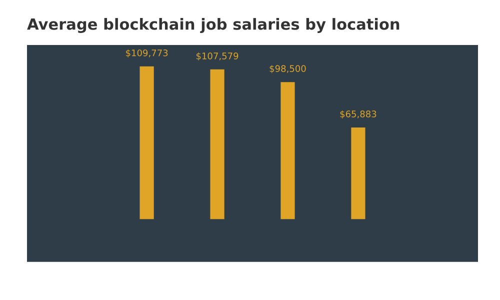 The image size is (500, 300). I want to click on chart-title: Average blockchain job salaries by location, so click(213, 25).